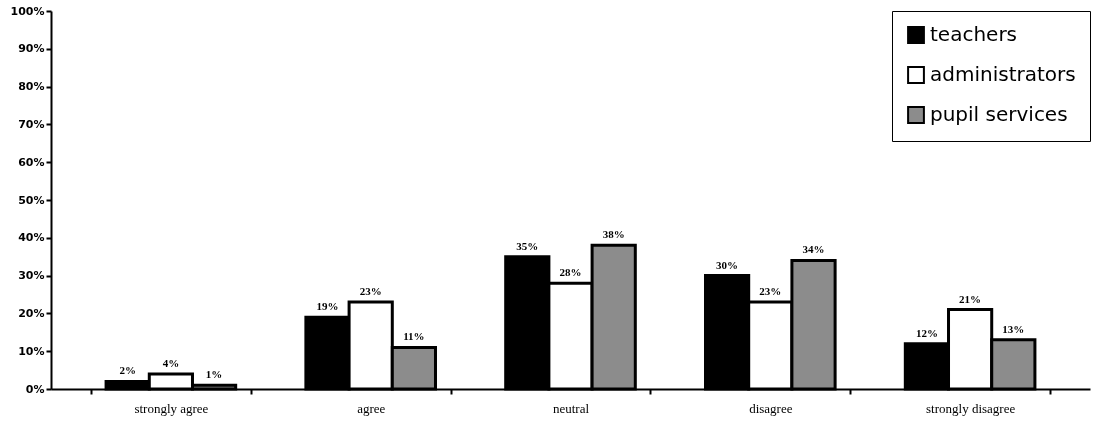 The width and height of the screenshot is (1107, 426). What do you see at coordinates (31, 200) in the screenshot?
I see `y-tick-label: 50%` at bounding box center [31, 200].